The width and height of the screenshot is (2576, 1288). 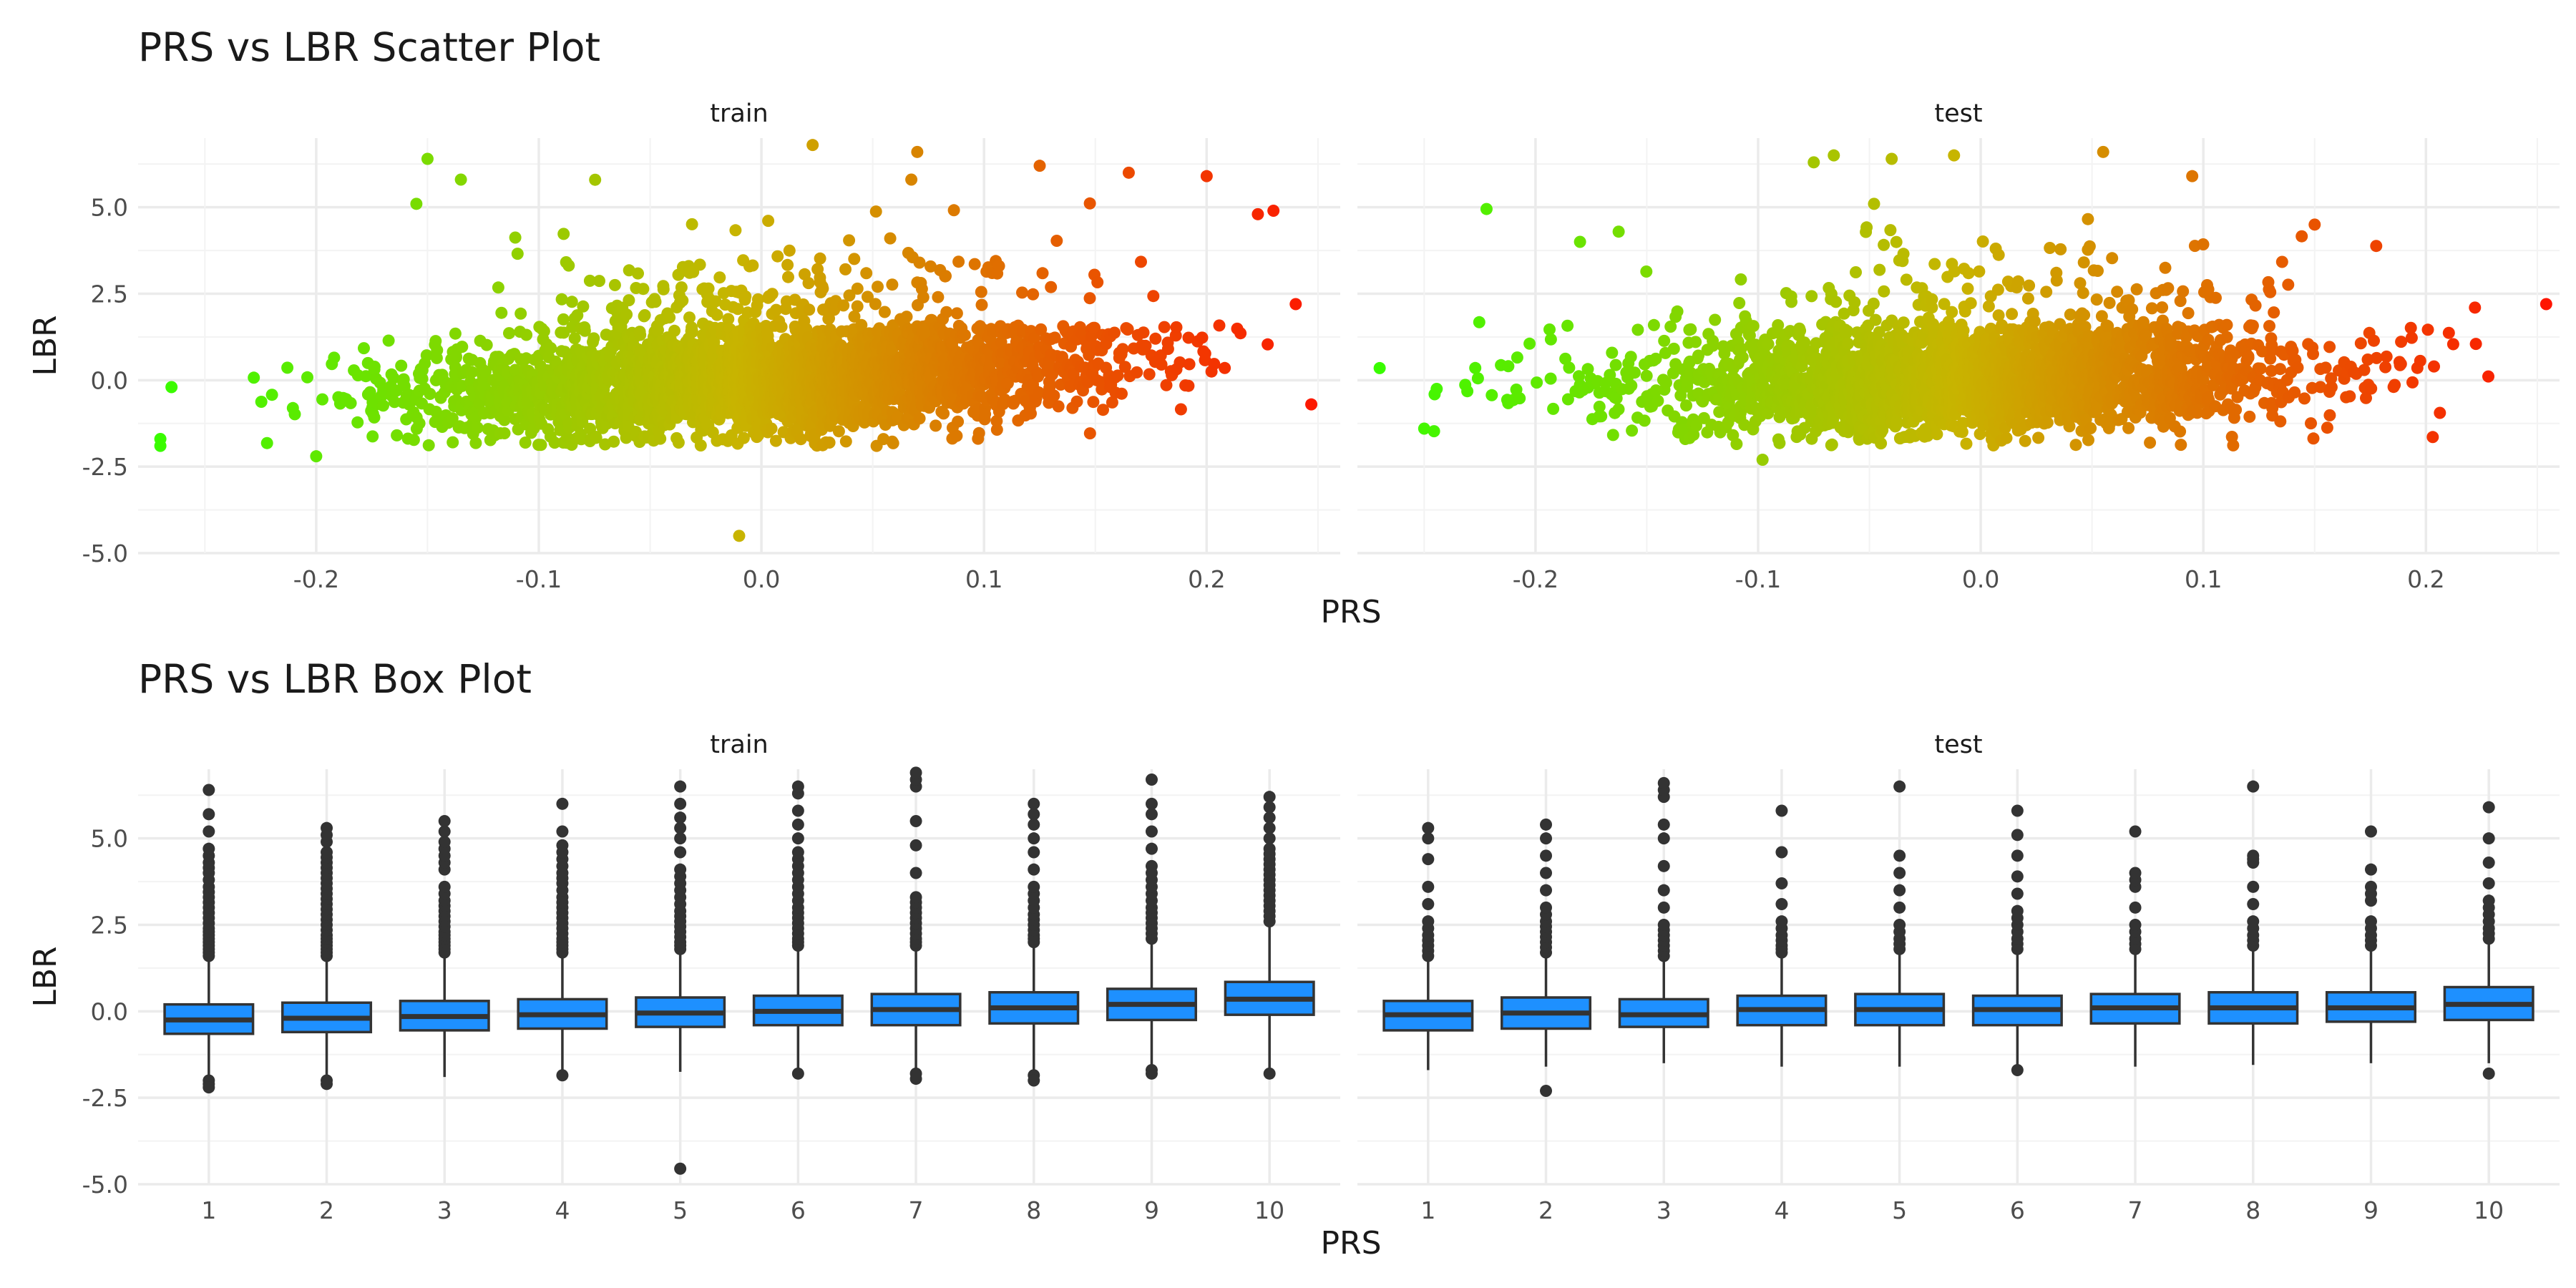 What do you see at coordinates (1350, 612) in the screenshot?
I see `scatter-x-axis-title: PRS` at bounding box center [1350, 612].